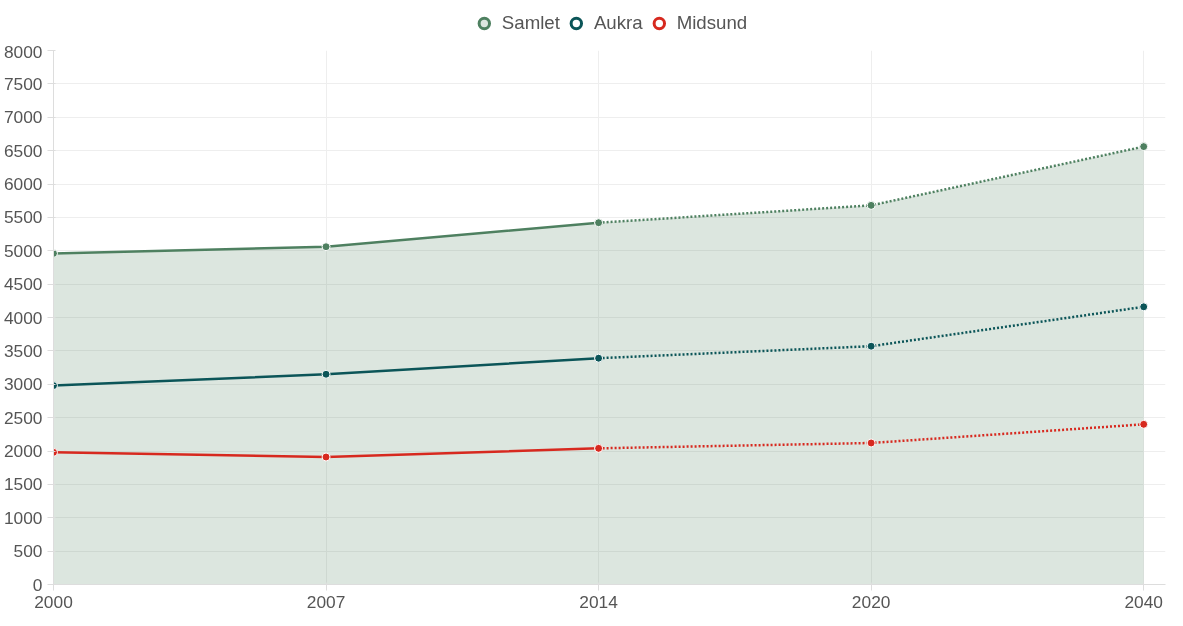 The image size is (1183, 626). I want to click on y-tick-label: 1000, so click(23, 517).